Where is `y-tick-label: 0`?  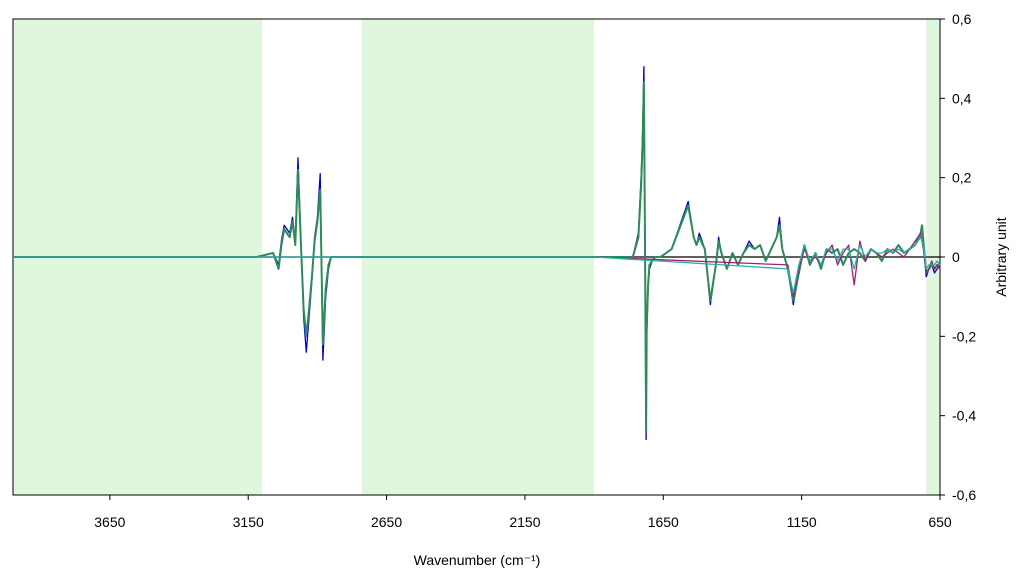
y-tick-label: 0 is located at coordinates (956, 257).